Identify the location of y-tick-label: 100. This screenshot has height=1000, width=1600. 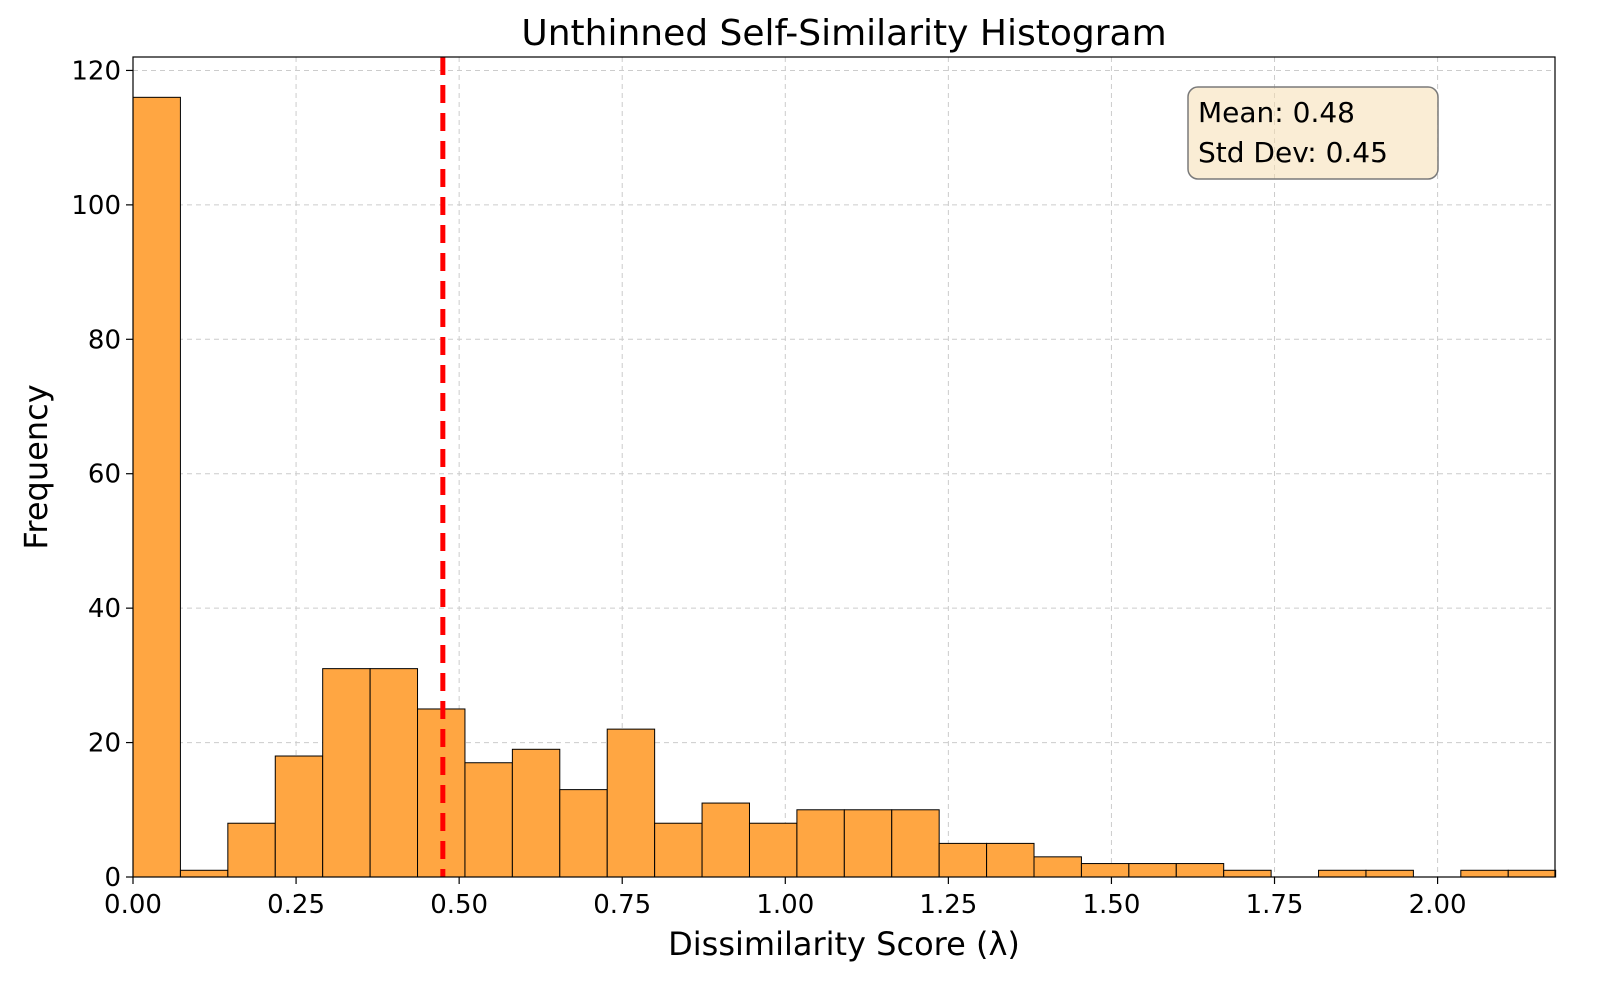
(96, 206).